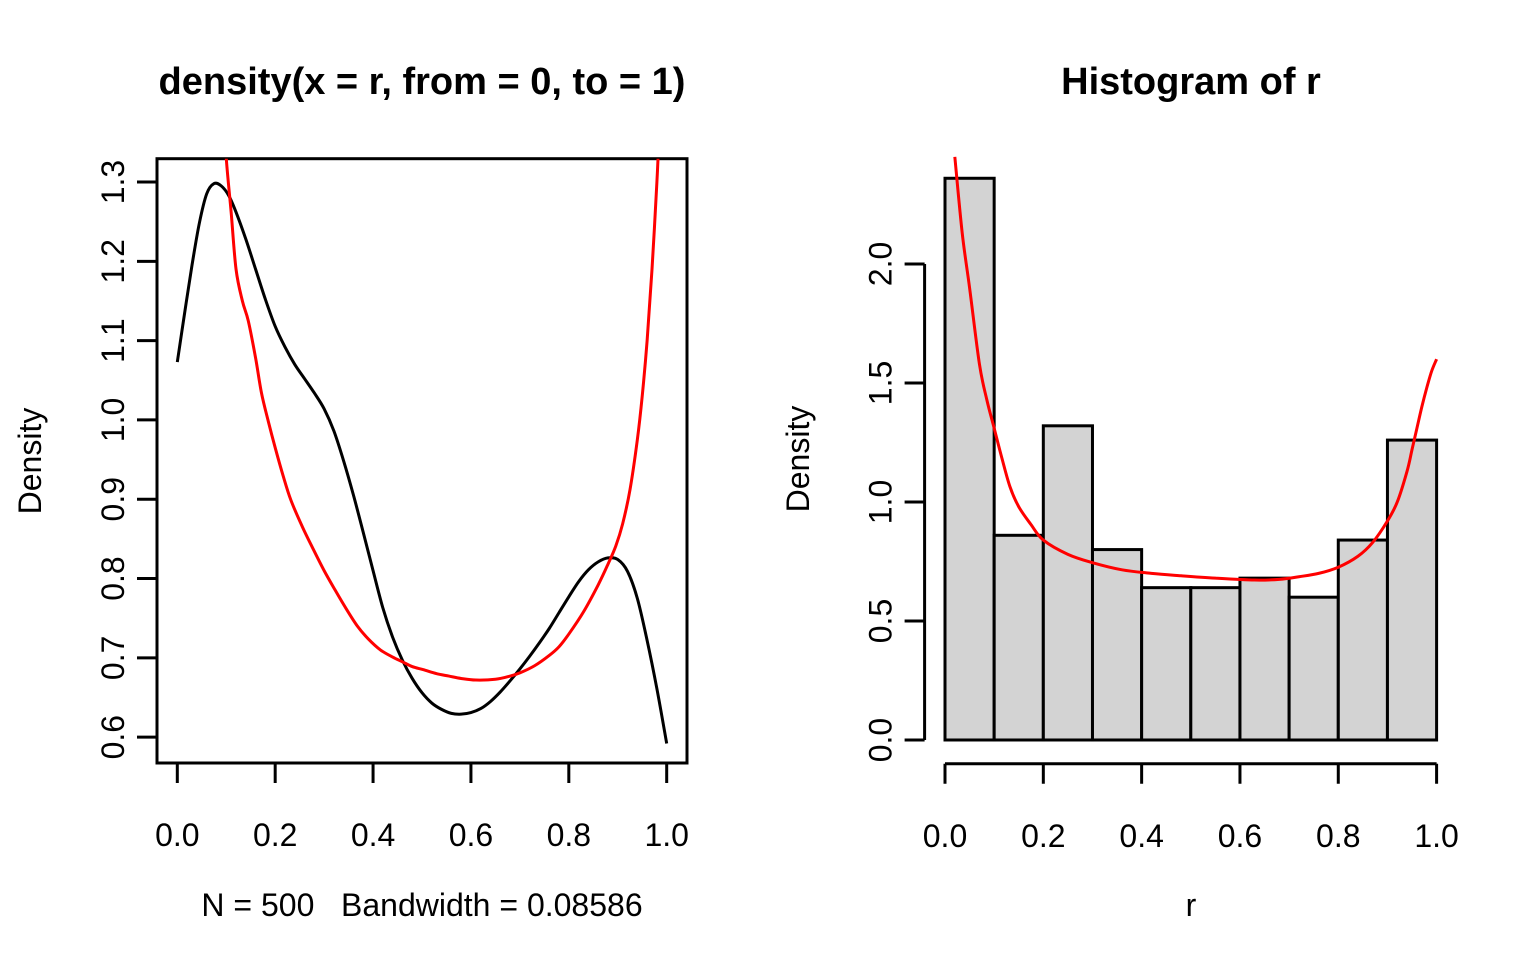 The height and width of the screenshot is (960, 1536). What do you see at coordinates (113, 340) in the screenshot?
I see `y-tick-label: 1.1` at bounding box center [113, 340].